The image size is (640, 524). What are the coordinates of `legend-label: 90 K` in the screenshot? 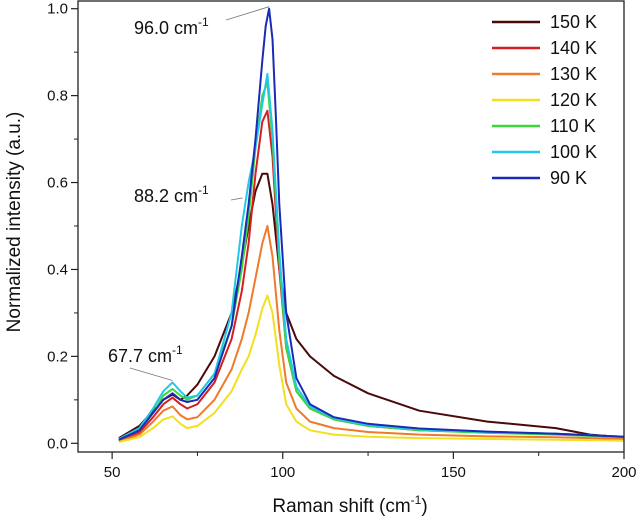 It's located at (568, 178).